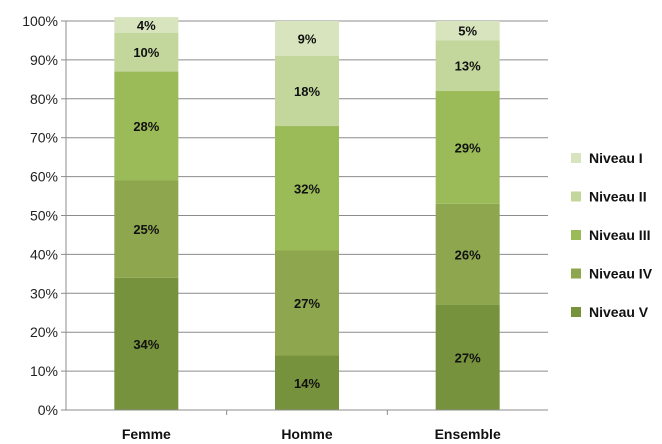 This screenshot has height=444, width=662. What do you see at coordinates (48, 410) in the screenshot?
I see `y-tick-label: 0%` at bounding box center [48, 410].